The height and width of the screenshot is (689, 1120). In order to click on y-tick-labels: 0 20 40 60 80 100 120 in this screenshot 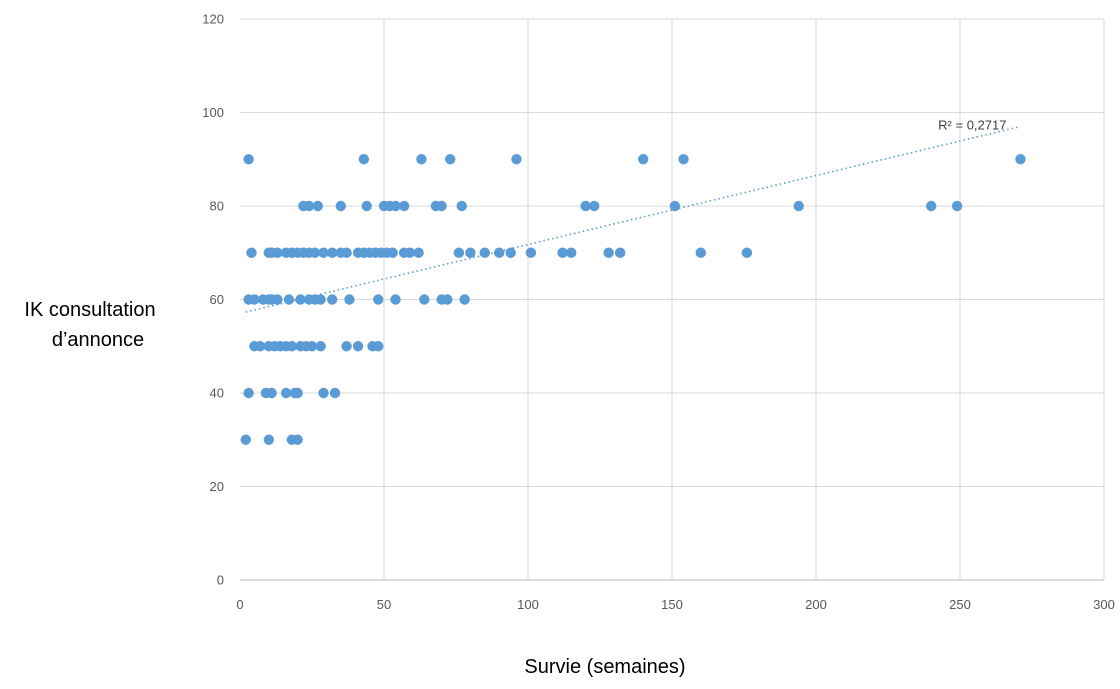, I will do `click(213, 300)`.